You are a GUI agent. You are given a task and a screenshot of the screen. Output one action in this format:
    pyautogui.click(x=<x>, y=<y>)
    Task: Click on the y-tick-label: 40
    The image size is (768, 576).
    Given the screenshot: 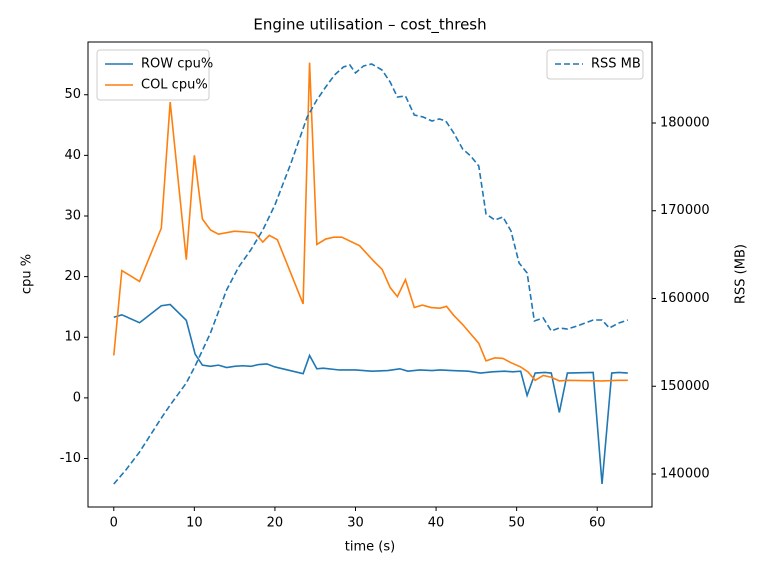 What is the action you would take?
    pyautogui.click(x=72, y=155)
    